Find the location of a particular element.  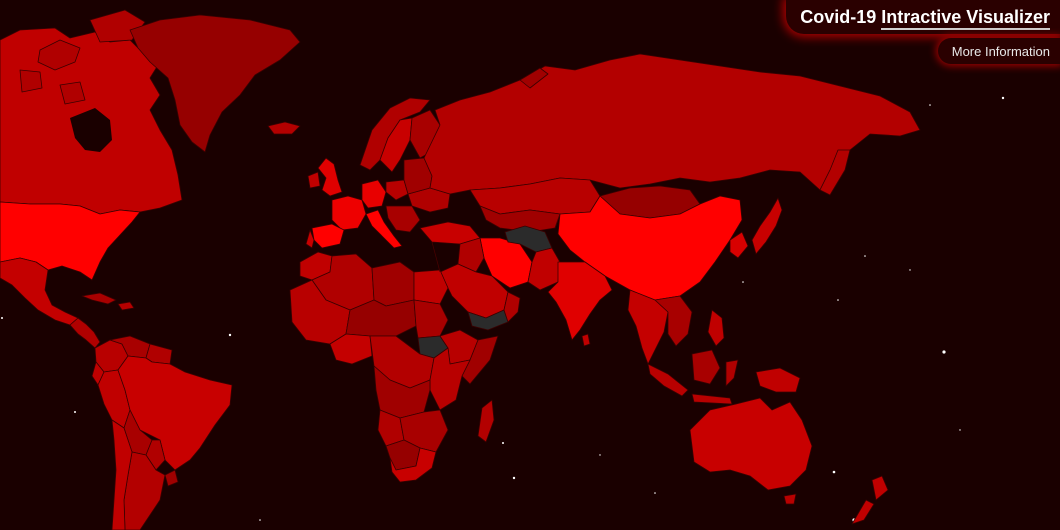

country-australia is located at coordinates (751, 444).